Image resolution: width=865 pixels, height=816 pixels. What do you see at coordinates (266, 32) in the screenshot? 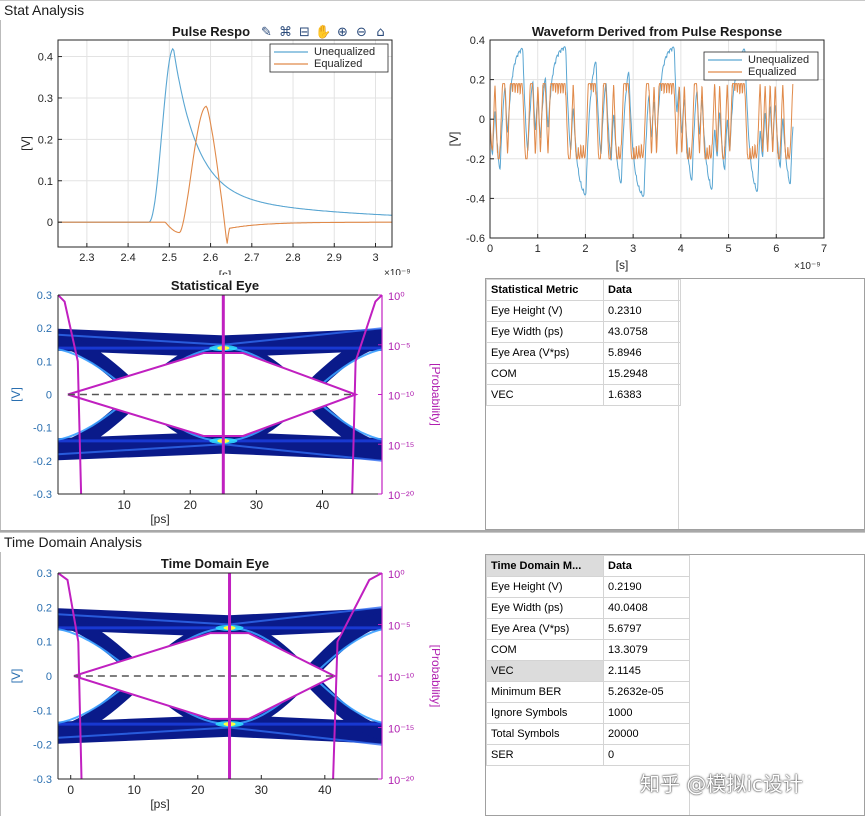
I see `brush-icon: ✎` at bounding box center [266, 32].